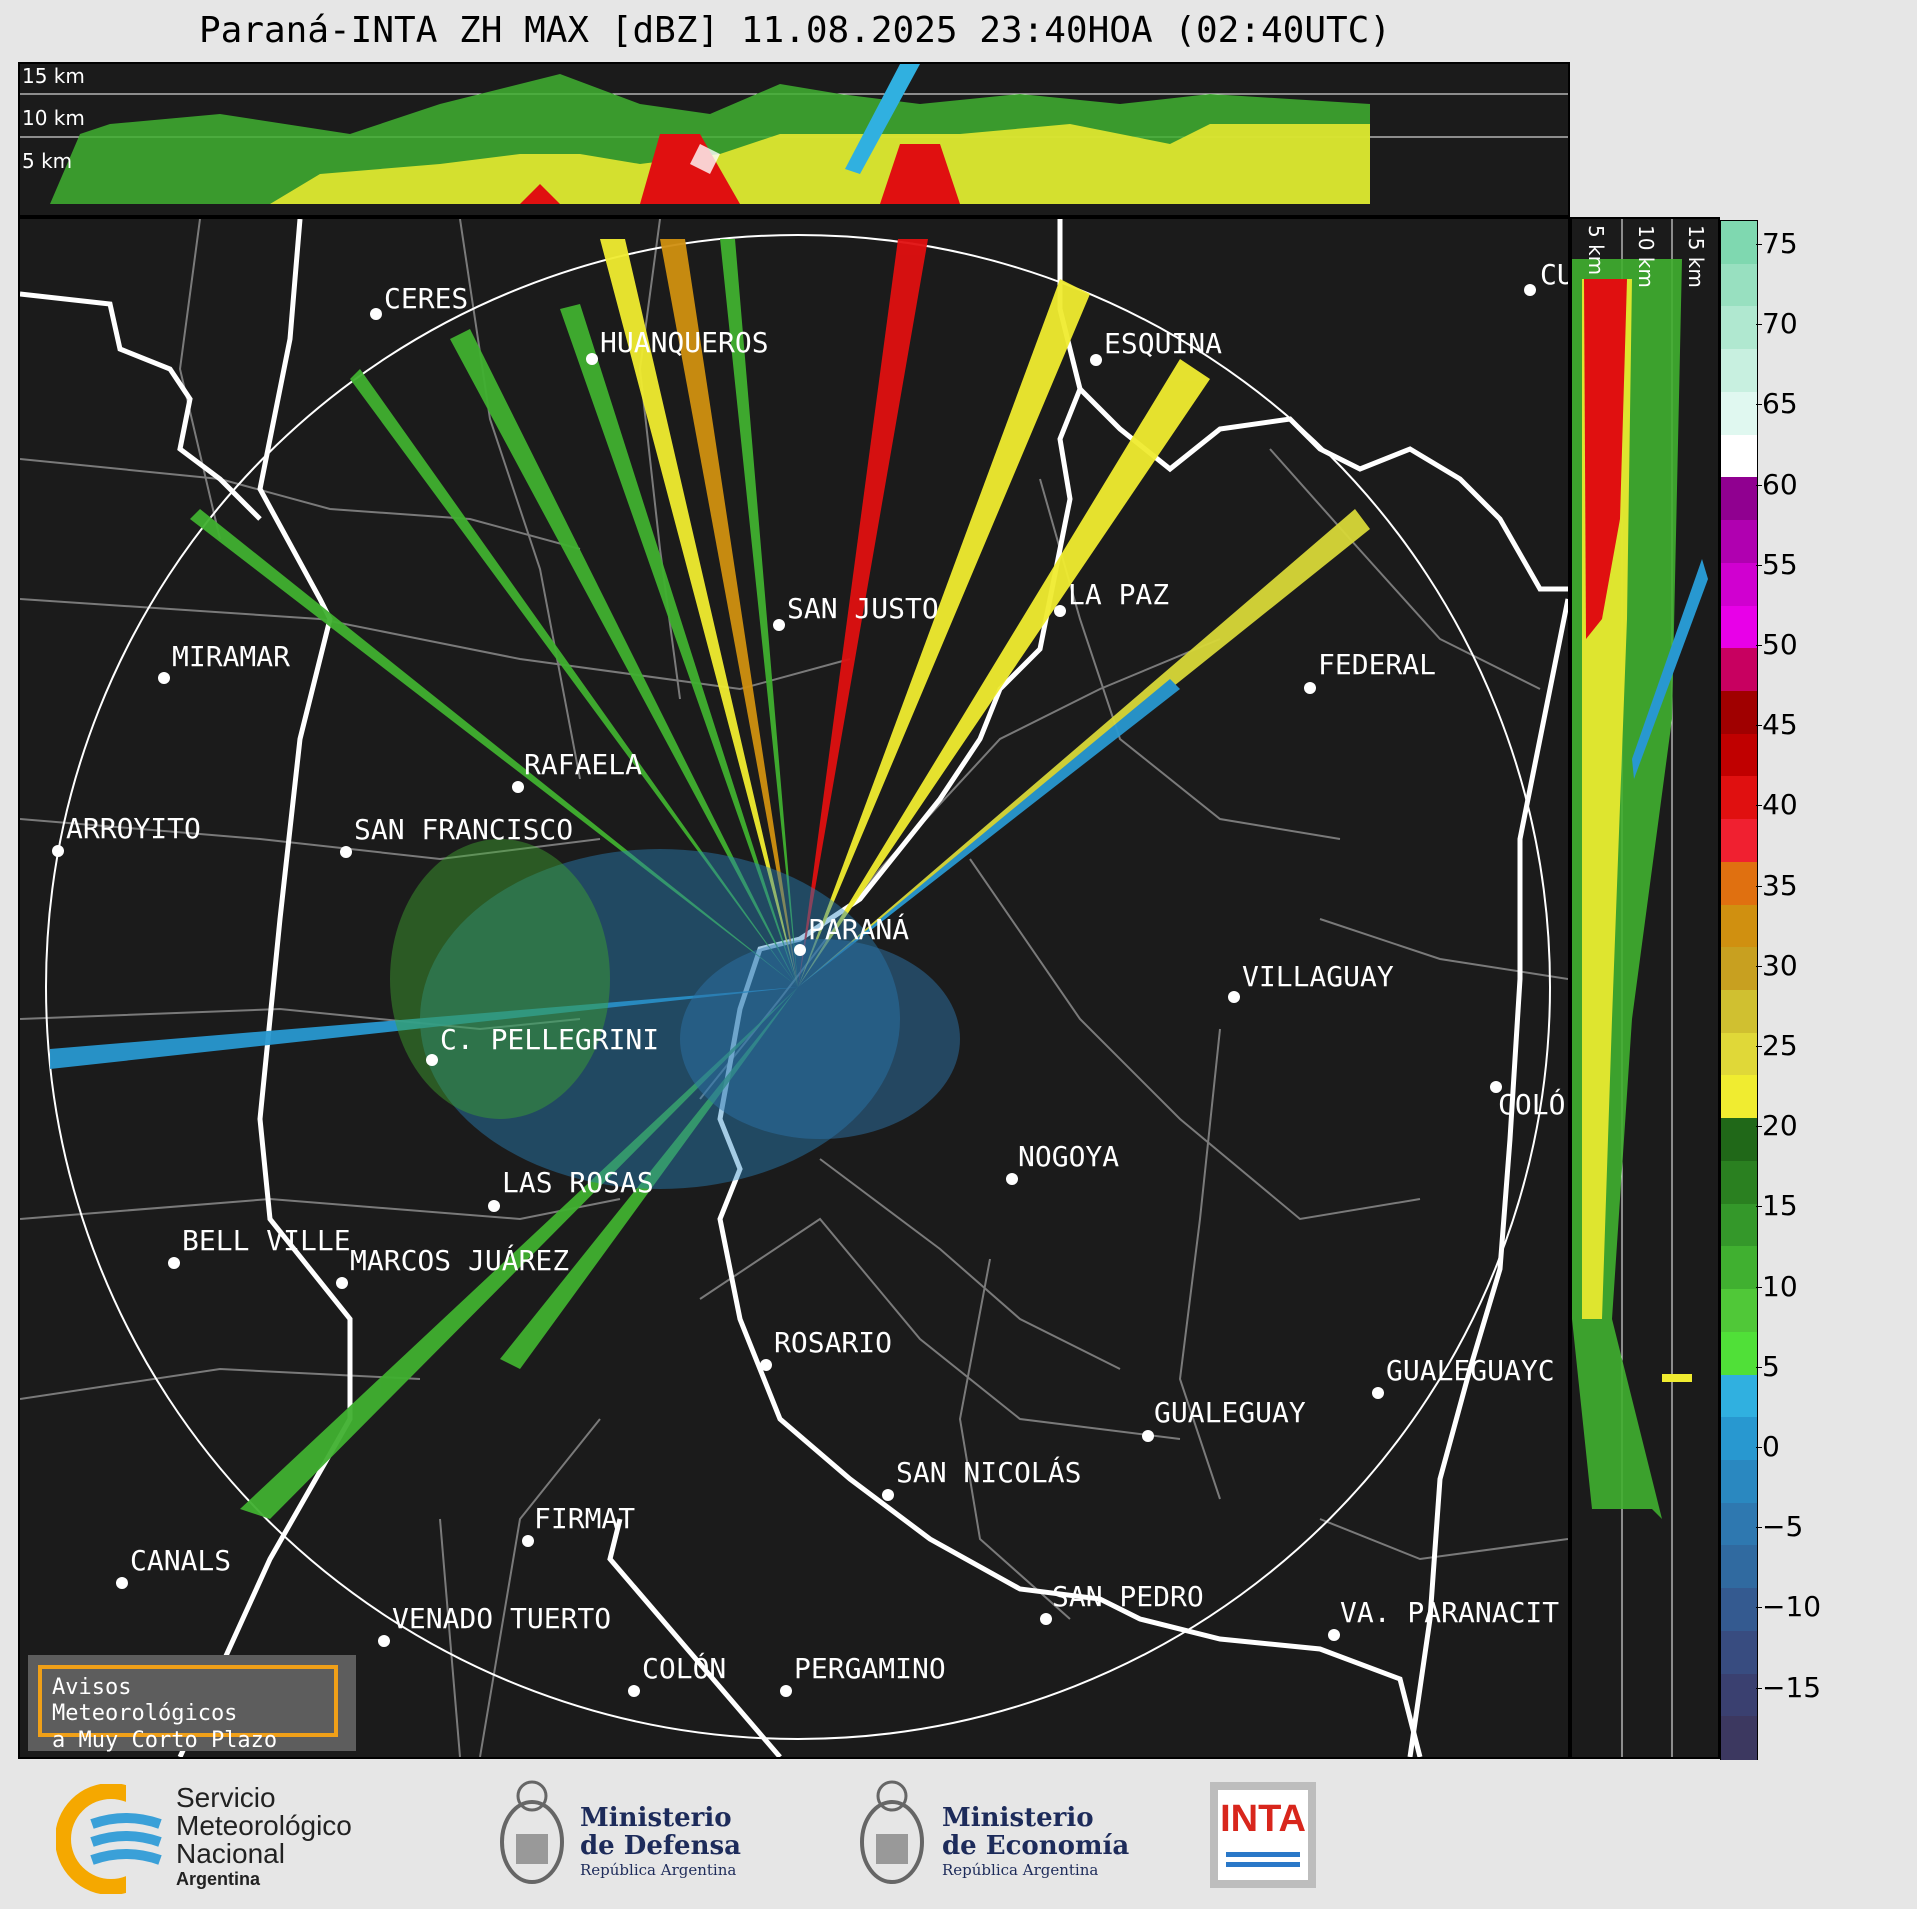 The image size is (1917, 1909). I want to click on city-label-esquina: ESQUINA, so click(1163, 343).